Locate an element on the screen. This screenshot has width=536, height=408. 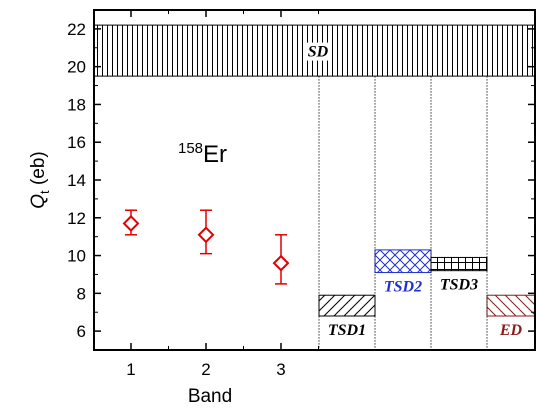
band-fill-tsd3 is located at coordinates (459, 264).